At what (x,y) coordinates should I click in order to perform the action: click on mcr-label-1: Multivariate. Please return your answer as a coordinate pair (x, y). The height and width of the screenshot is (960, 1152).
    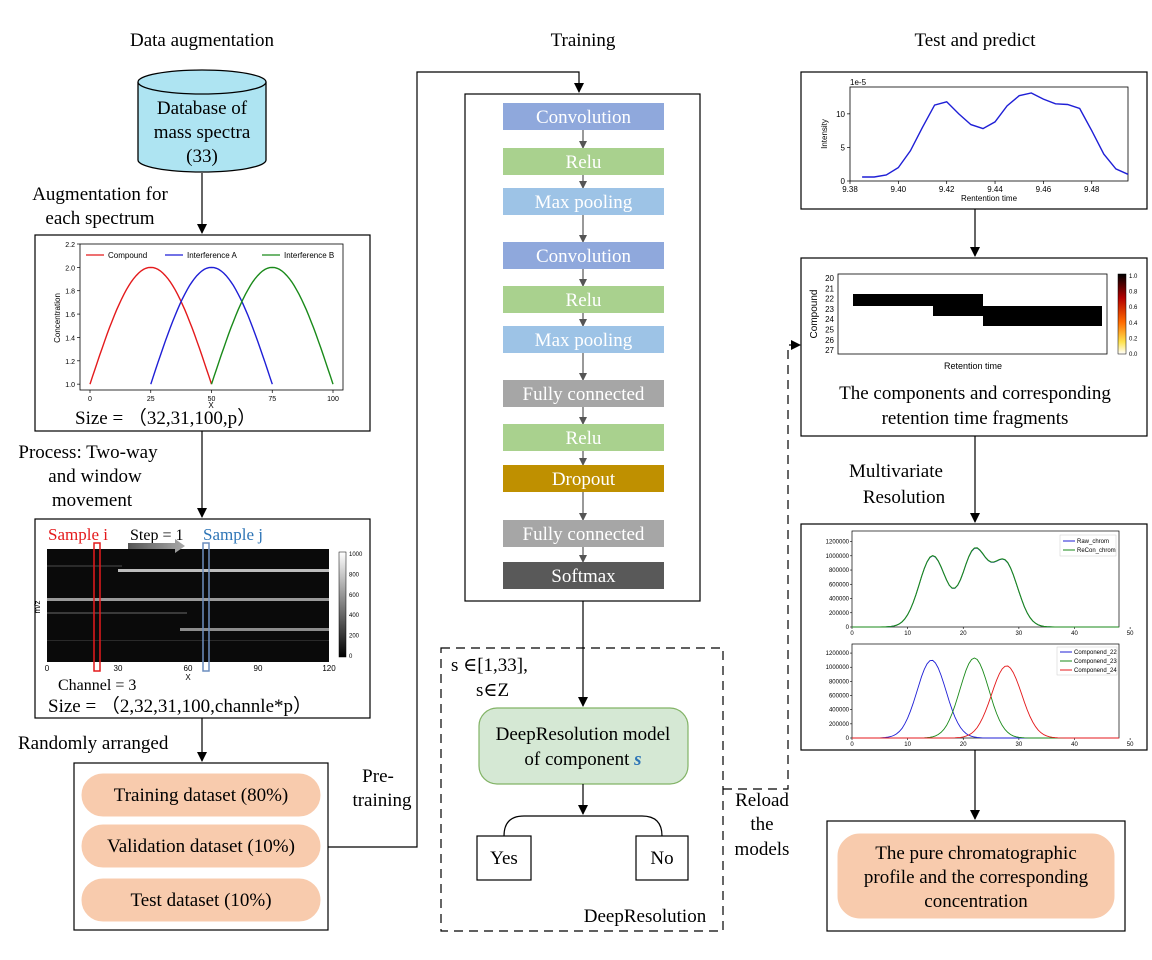
    Looking at the image, I should click on (896, 471).